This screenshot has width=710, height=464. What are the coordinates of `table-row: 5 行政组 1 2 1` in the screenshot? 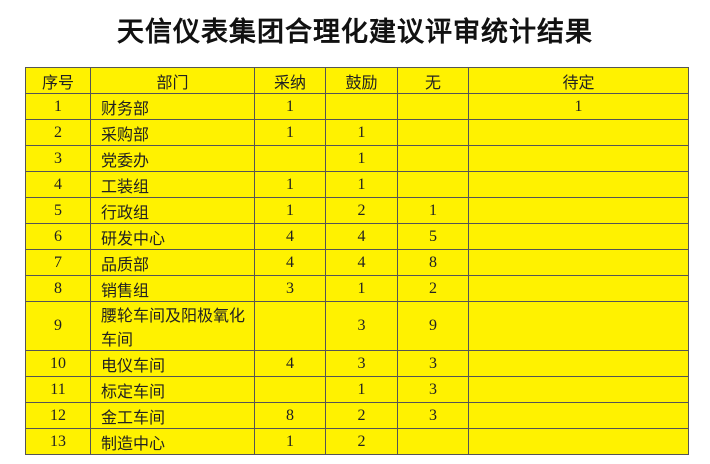 It's located at (357, 210).